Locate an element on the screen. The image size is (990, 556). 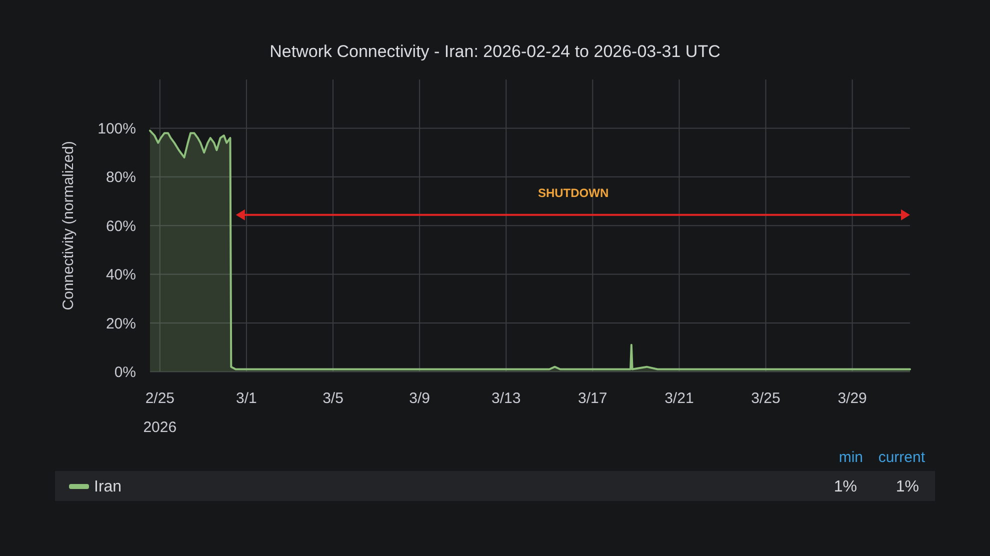
y-tick-label: 60% is located at coordinates (121, 226).